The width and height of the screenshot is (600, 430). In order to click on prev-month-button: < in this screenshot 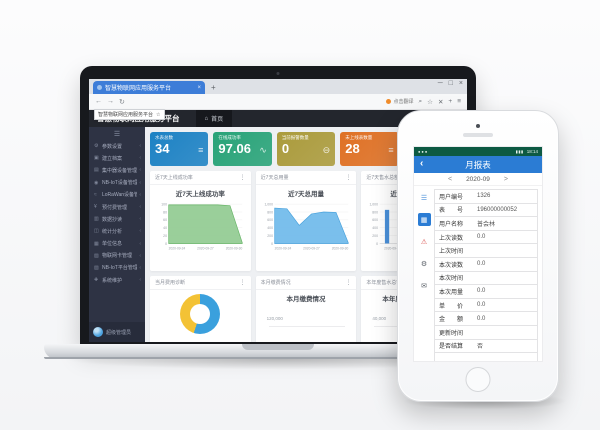, I will do `click(450, 179)`.